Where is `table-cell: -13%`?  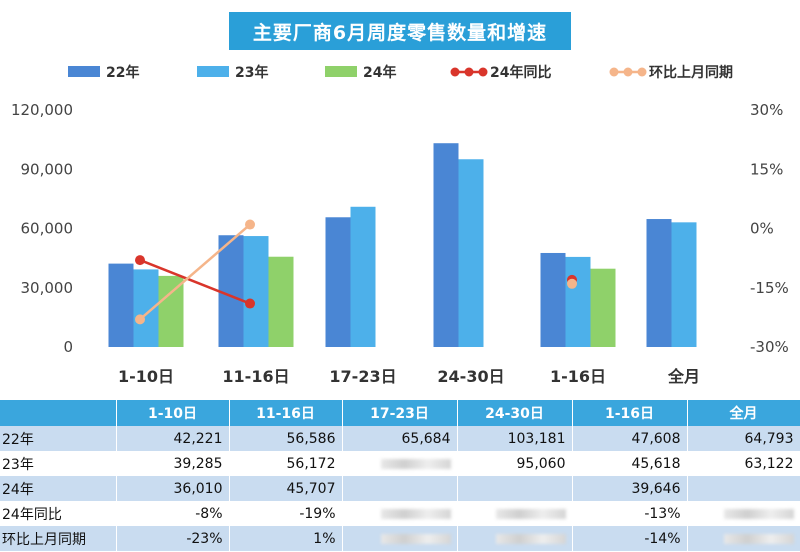 table-cell: -13% is located at coordinates (630, 513).